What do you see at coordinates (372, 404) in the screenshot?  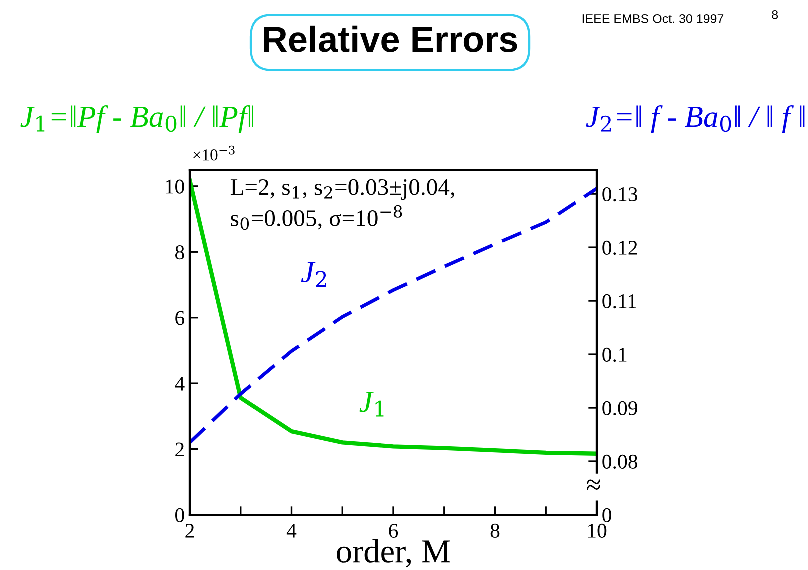 I see `series-label: J$_{1}$` at bounding box center [372, 404].